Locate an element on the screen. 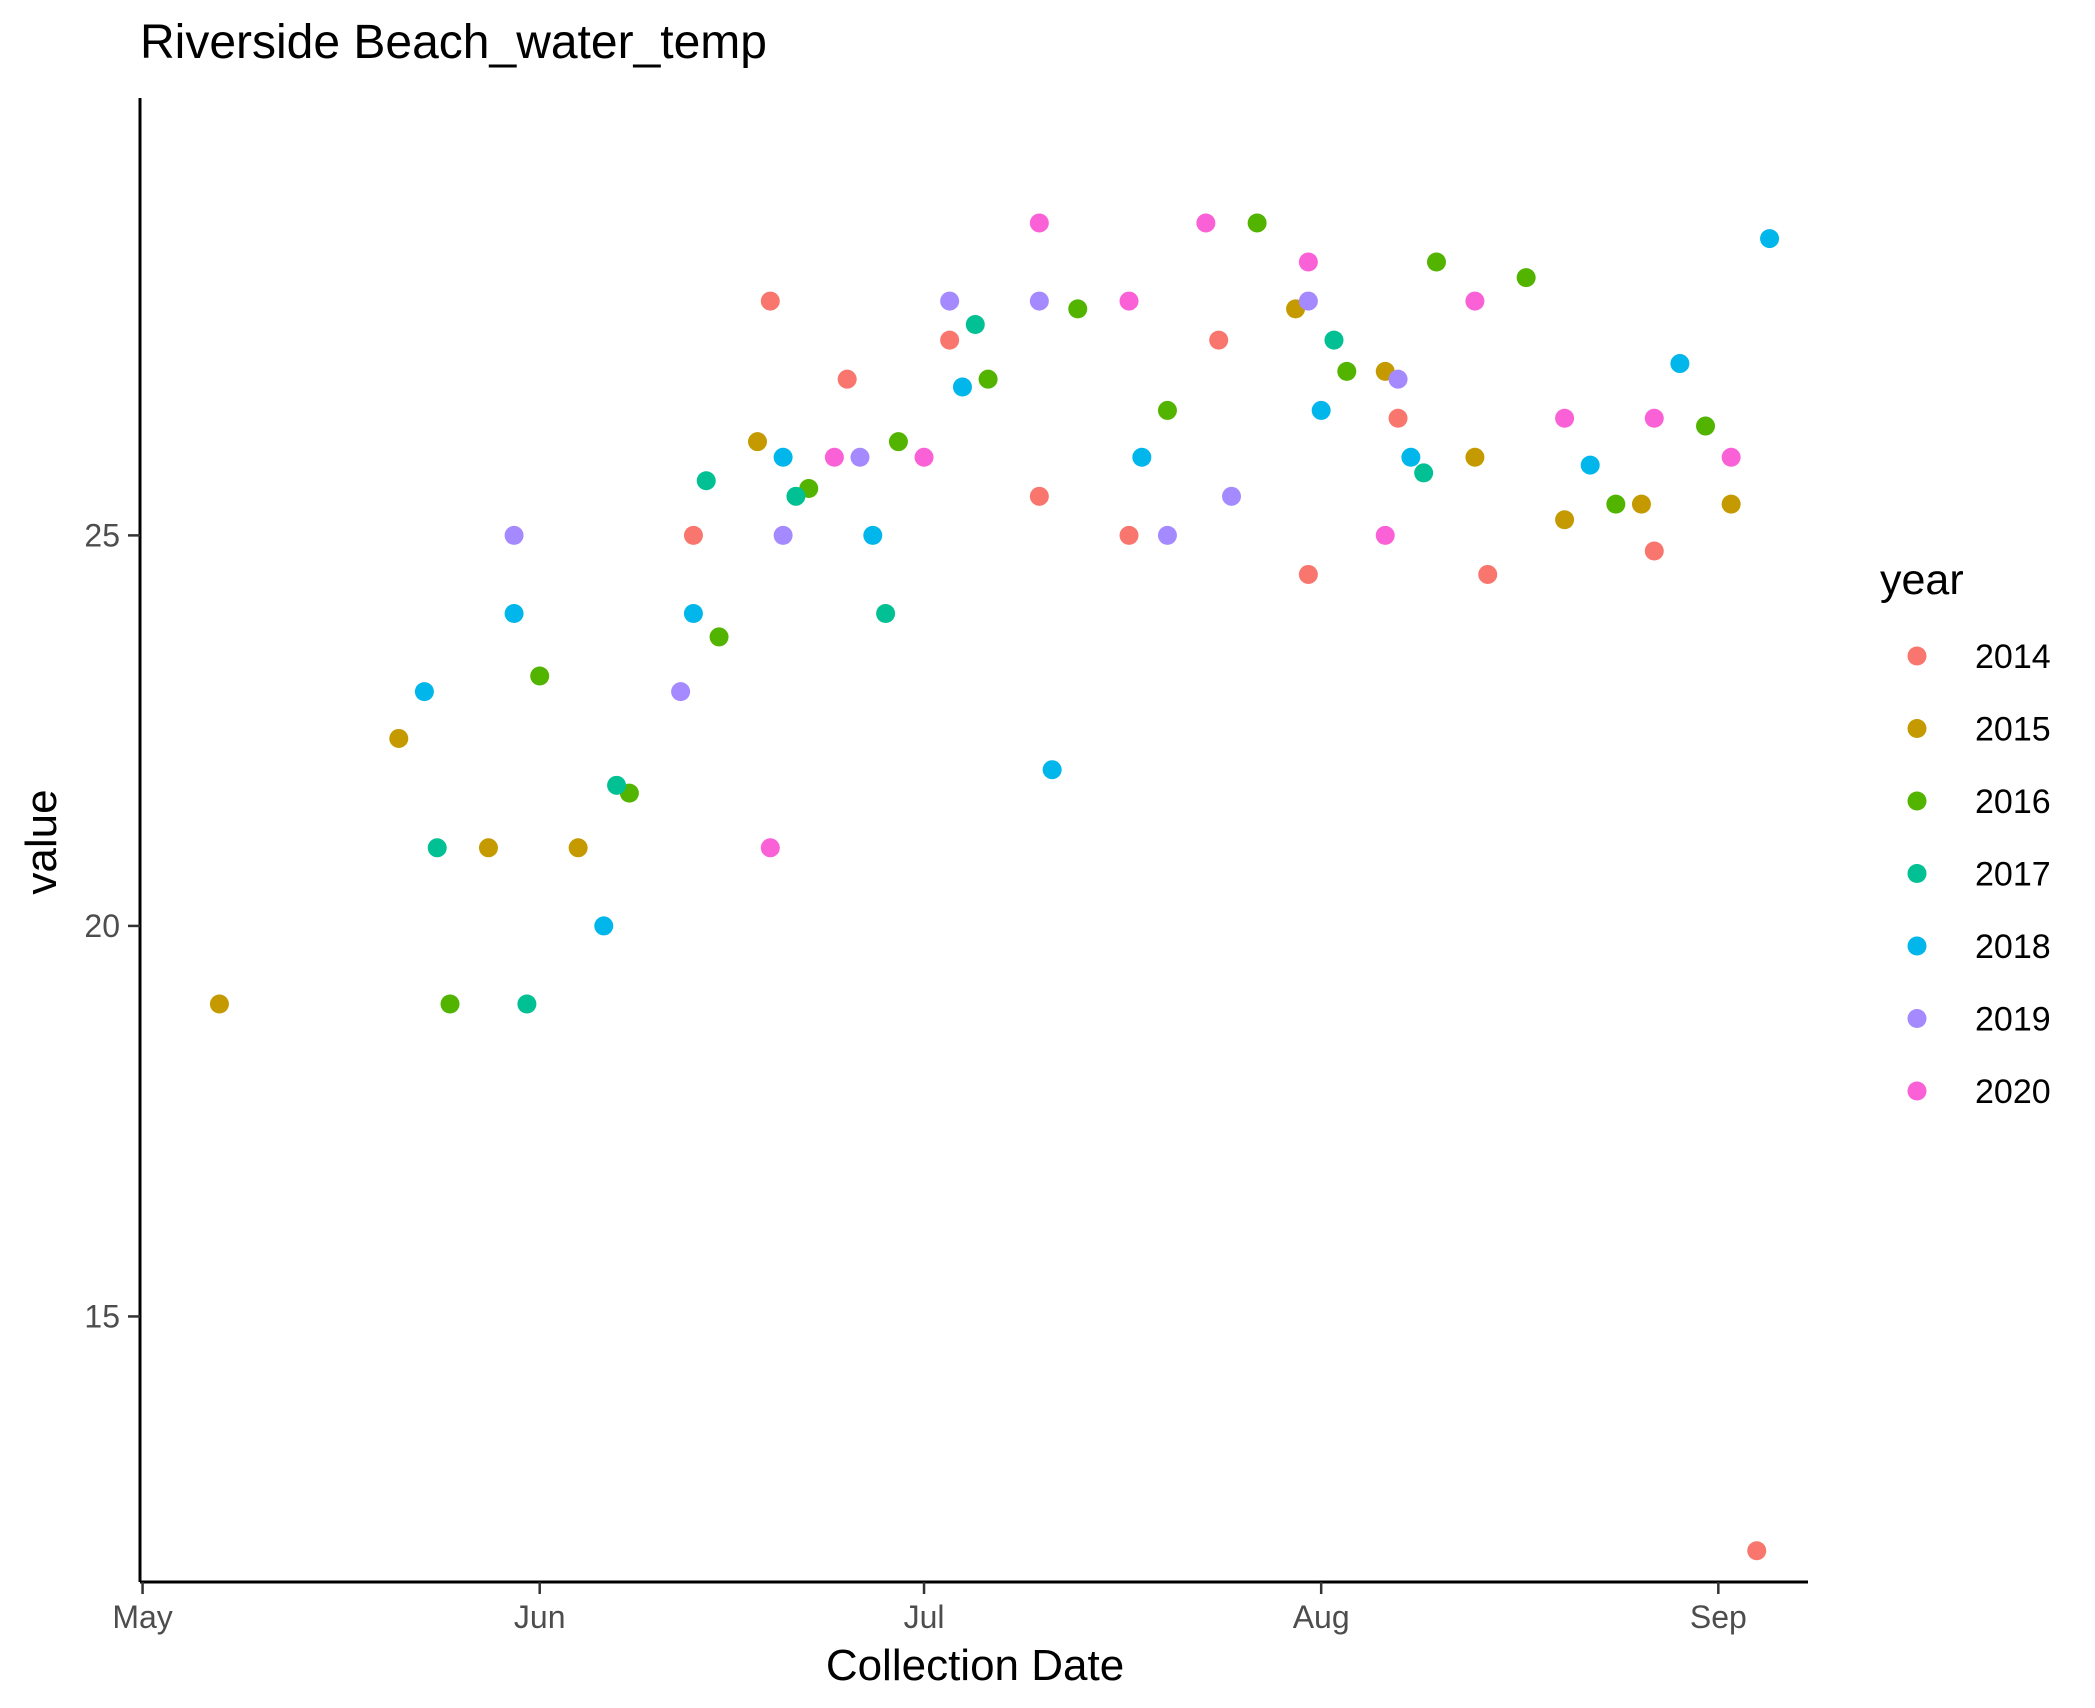  x-tick-label: Aug is located at coordinates (1321, 1617).